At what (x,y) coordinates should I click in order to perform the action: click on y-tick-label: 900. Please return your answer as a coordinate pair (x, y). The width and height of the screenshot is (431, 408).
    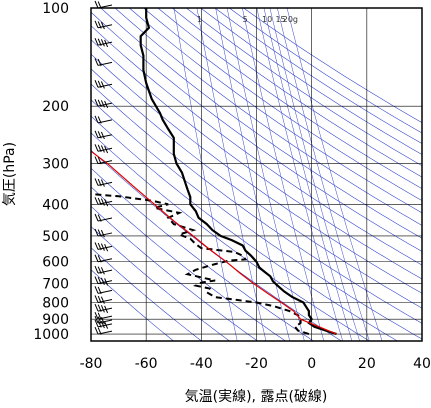
    Looking at the image, I should click on (55, 320).